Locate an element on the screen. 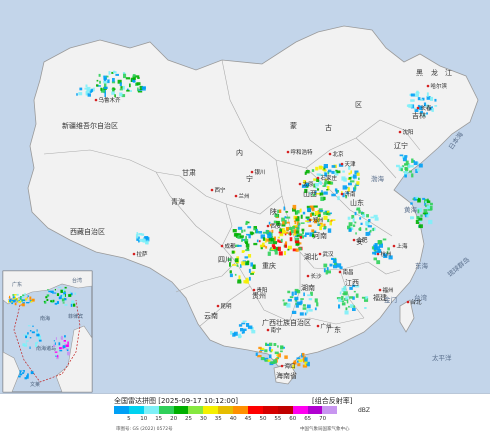  province-guizhou: 贵州 is located at coordinates (259, 295).